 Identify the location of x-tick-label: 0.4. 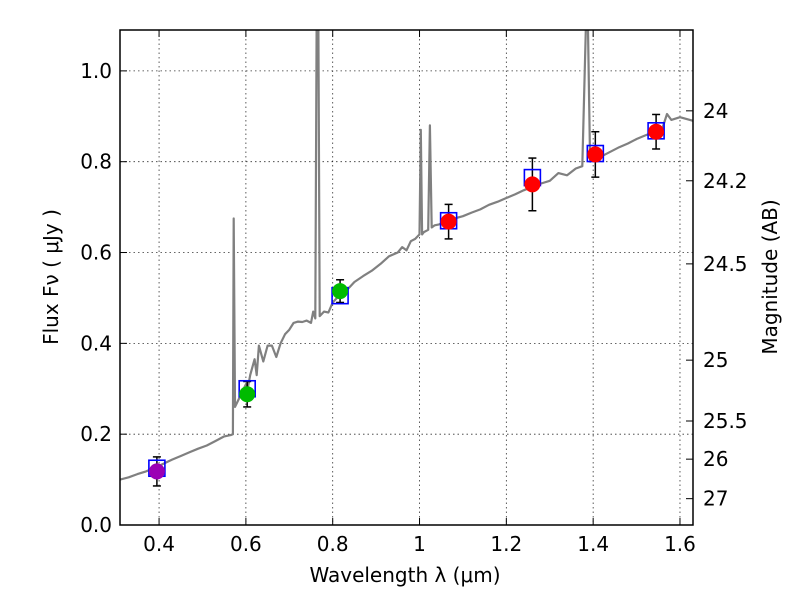
(159, 544).